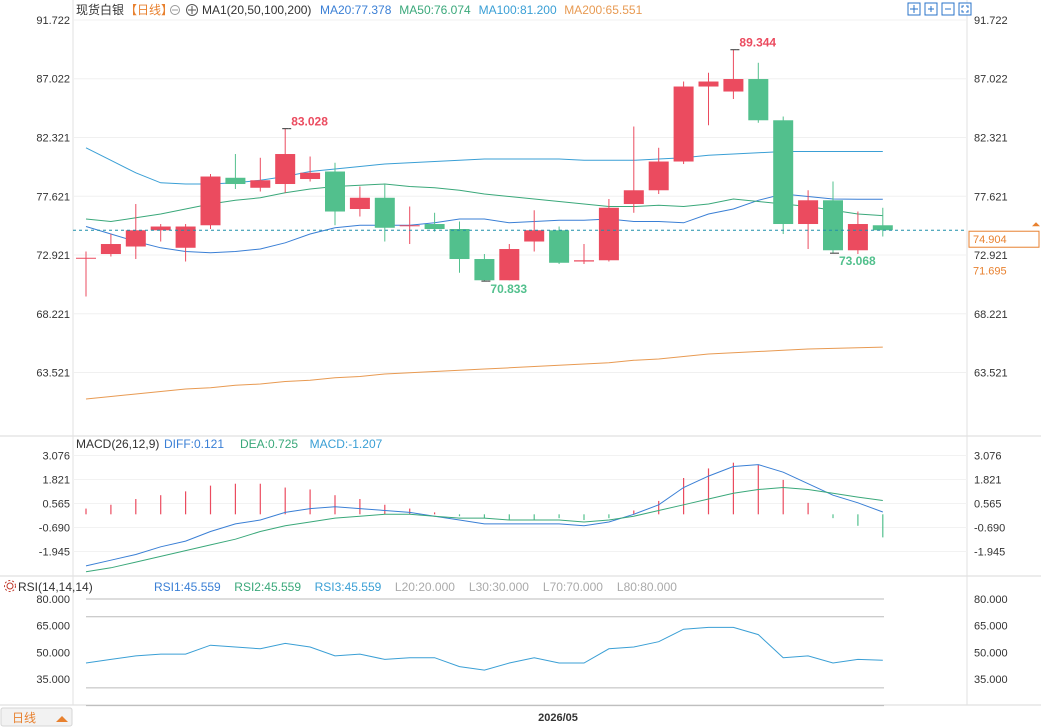  I want to click on period-button-label: 日线, so click(24, 718).